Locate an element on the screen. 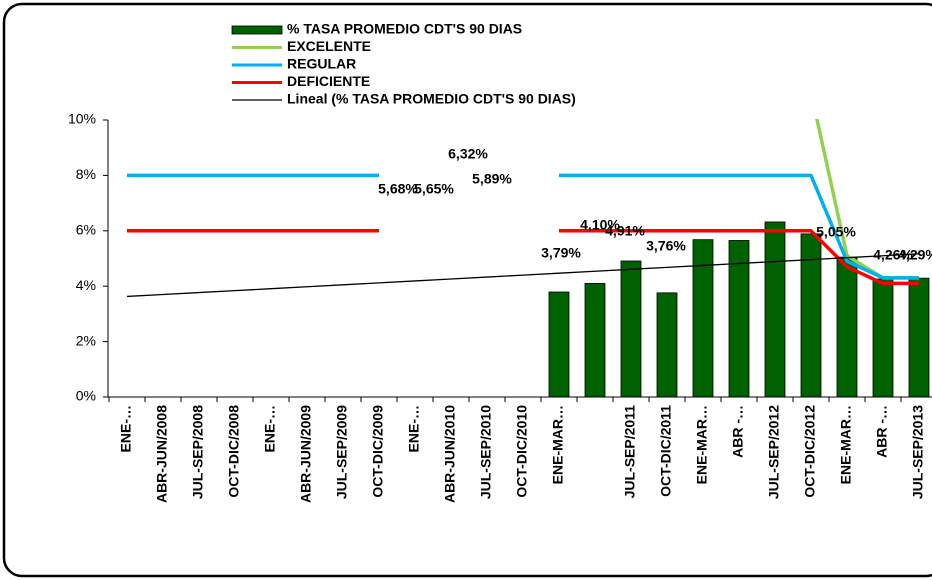  x-tick-label: ABR-JUN/2009 is located at coordinates (306, 454).